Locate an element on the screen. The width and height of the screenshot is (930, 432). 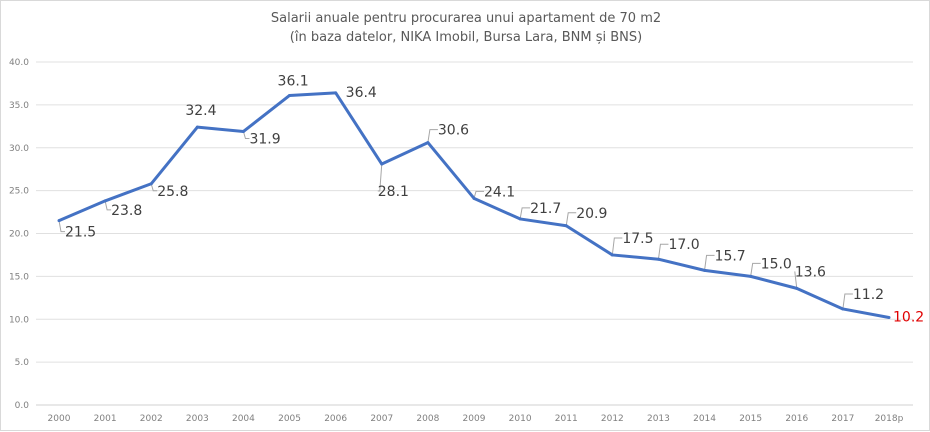
data-label: 21.7 is located at coordinates (545, 209).